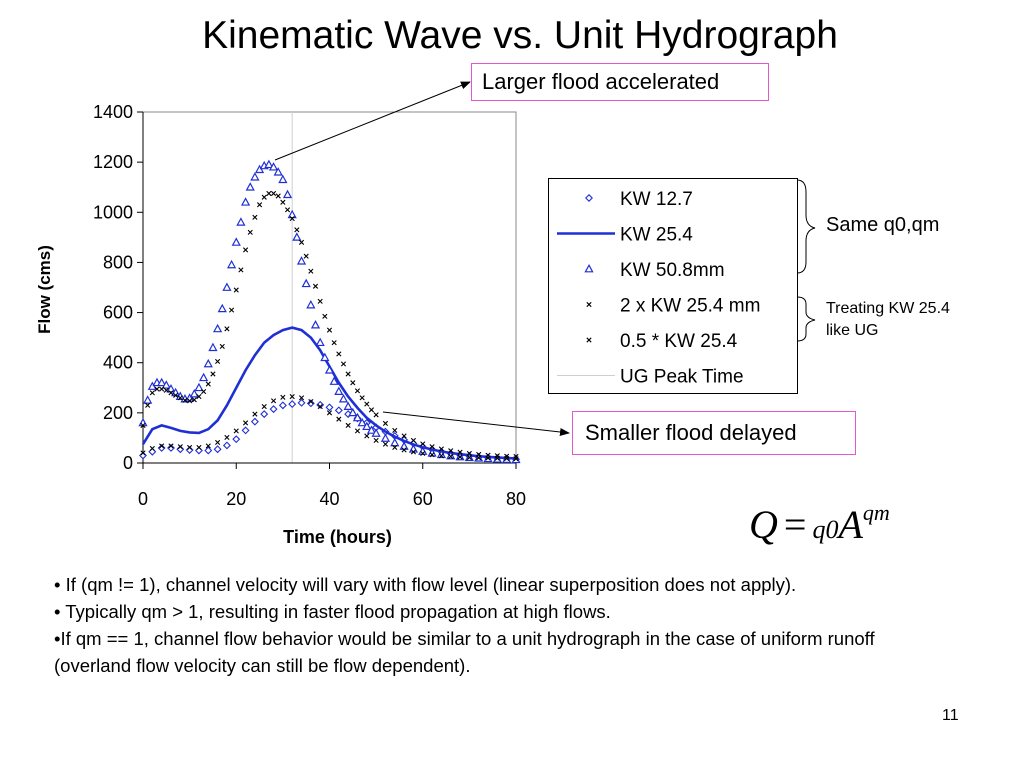  Describe the element at coordinates (888, 308) in the screenshot. I see `note-treating-line-1: Treating KW 25.4` at that location.